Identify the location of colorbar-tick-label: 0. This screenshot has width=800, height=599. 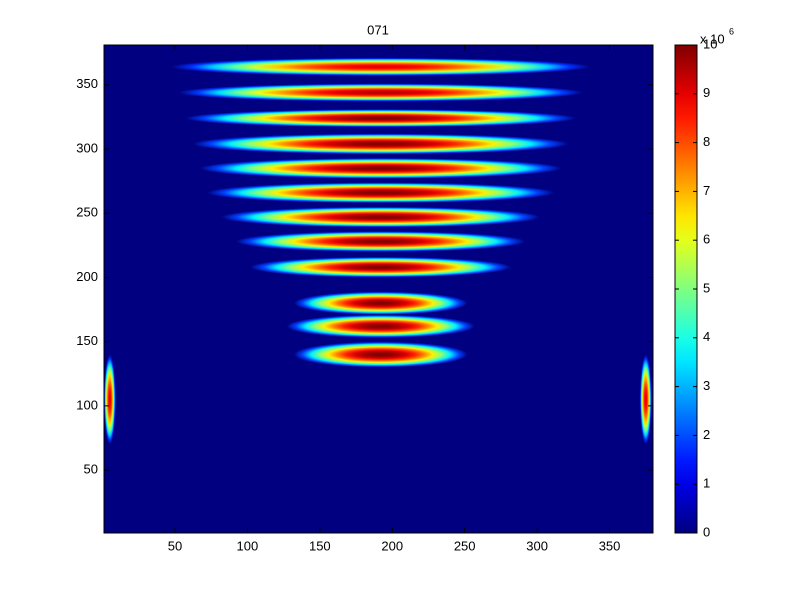
(706, 531).